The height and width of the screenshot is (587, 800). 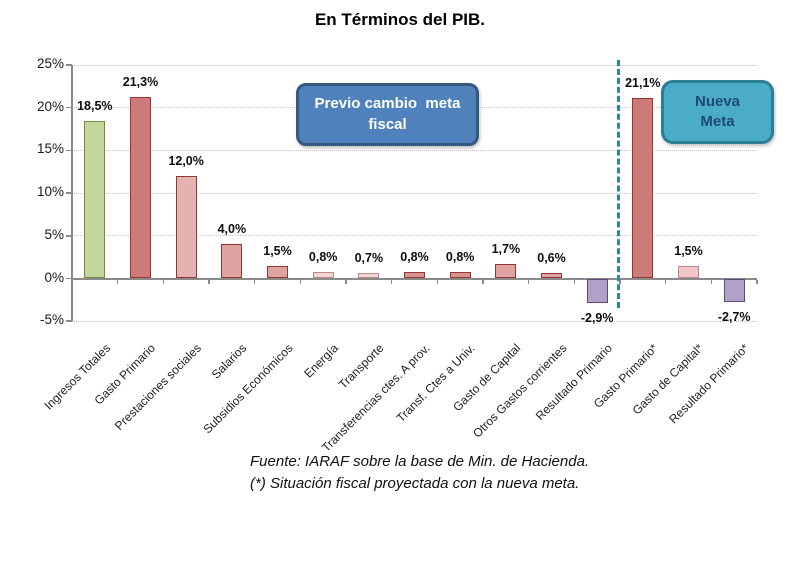 What do you see at coordinates (186, 161) in the screenshot?
I see `value-label: 12,0%` at bounding box center [186, 161].